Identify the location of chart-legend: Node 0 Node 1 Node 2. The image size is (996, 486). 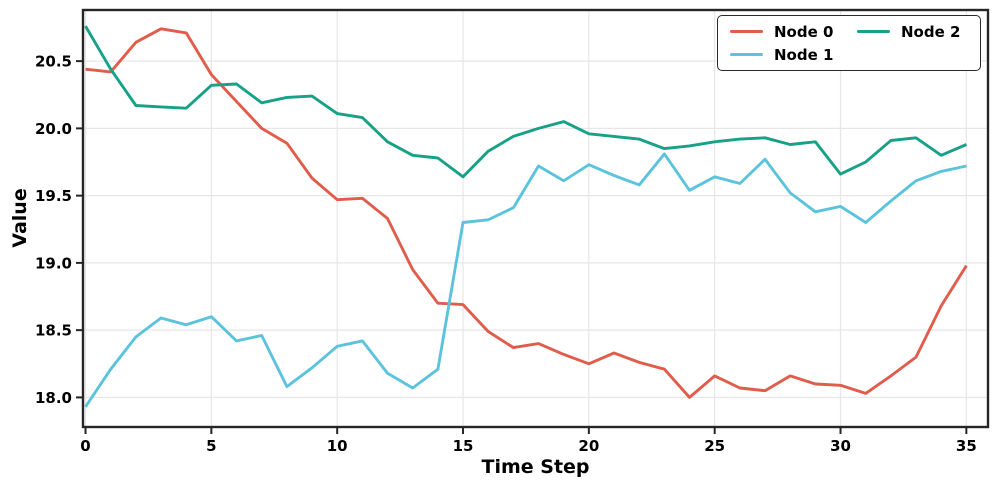
(849, 43).